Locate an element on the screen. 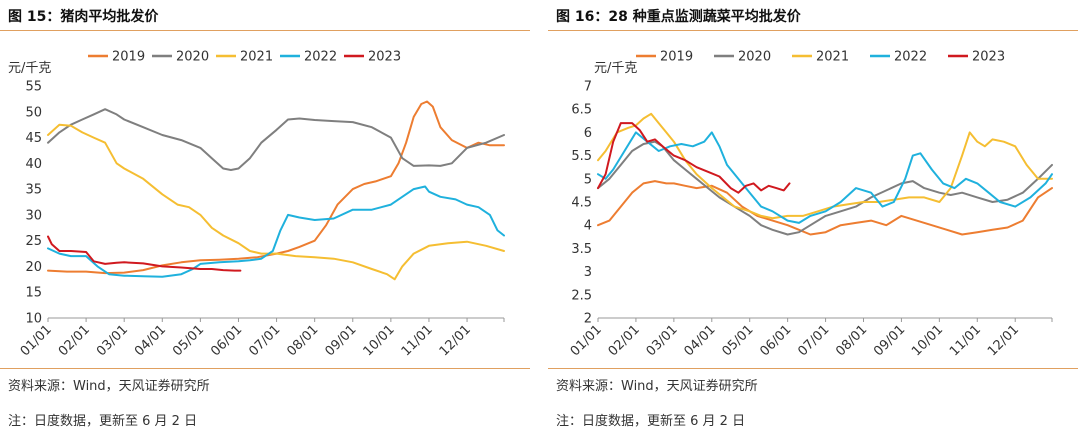 The width and height of the screenshot is (1080, 434). y-tick-label: 5.5 is located at coordinates (581, 156).